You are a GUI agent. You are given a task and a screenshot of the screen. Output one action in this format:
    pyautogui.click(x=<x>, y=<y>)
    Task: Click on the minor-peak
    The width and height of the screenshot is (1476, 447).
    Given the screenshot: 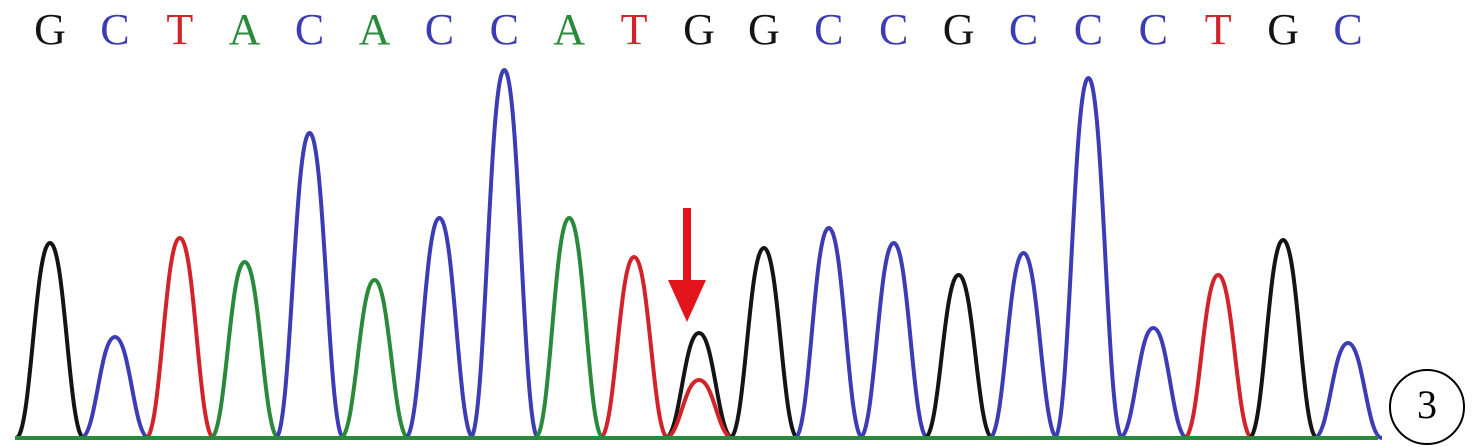 What is the action you would take?
    pyautogui.click(x=699, y=408)
    